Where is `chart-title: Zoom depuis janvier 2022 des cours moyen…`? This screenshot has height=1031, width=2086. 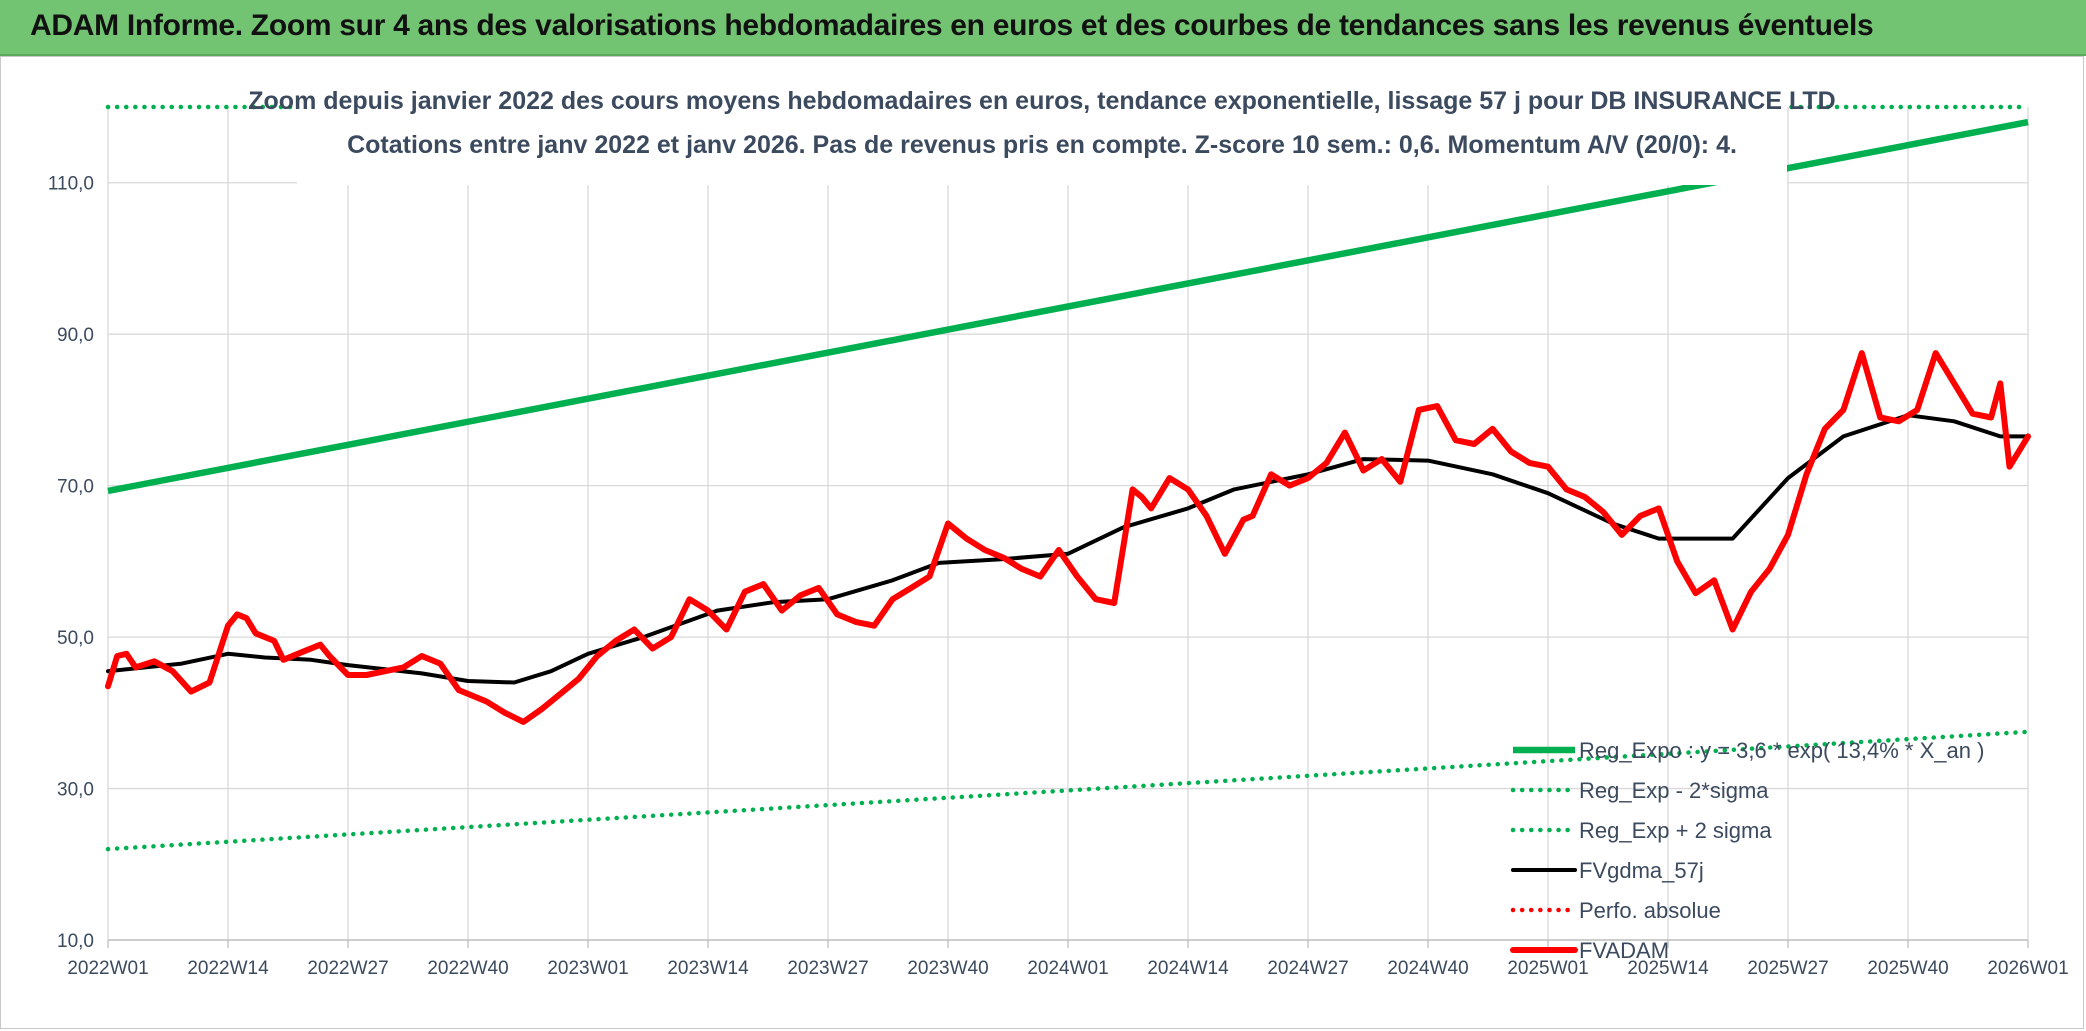 chart-title: Zoom depuis janvier 2022 des cours moyen… is located at coordinates (1041, 101).